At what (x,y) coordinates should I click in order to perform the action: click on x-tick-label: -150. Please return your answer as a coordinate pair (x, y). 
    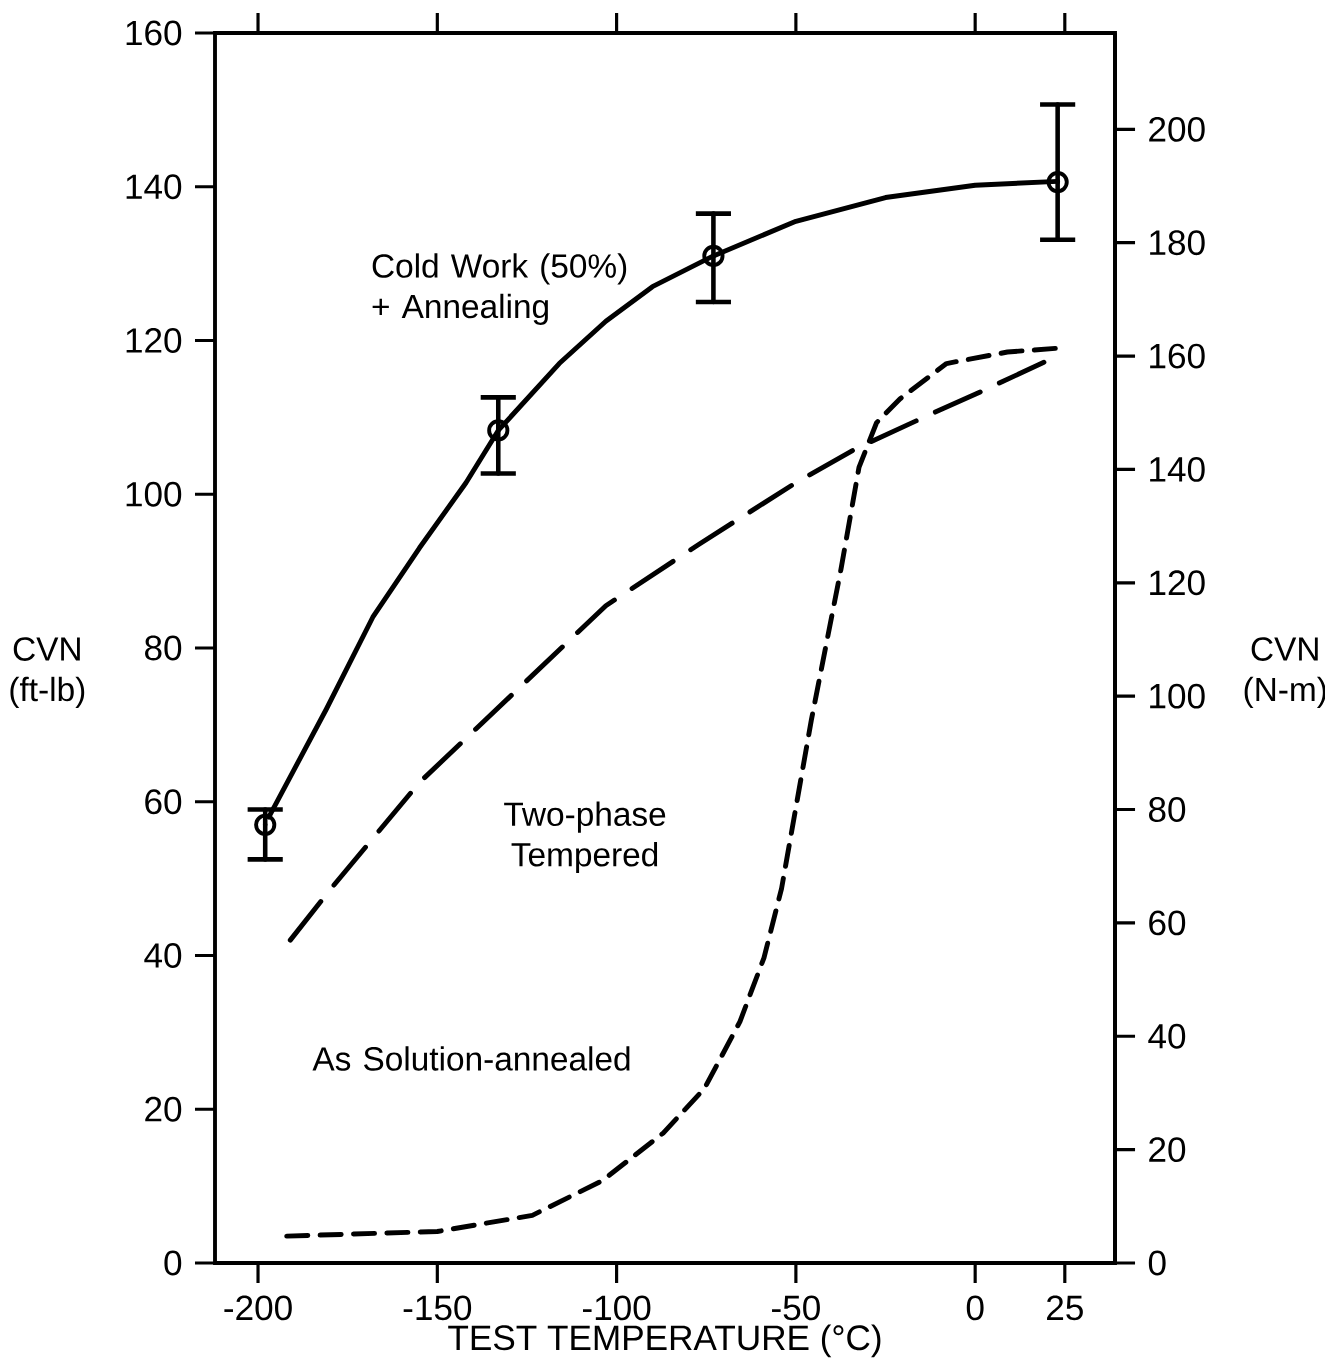
    Looking at the image, I should click on (437, 1308).